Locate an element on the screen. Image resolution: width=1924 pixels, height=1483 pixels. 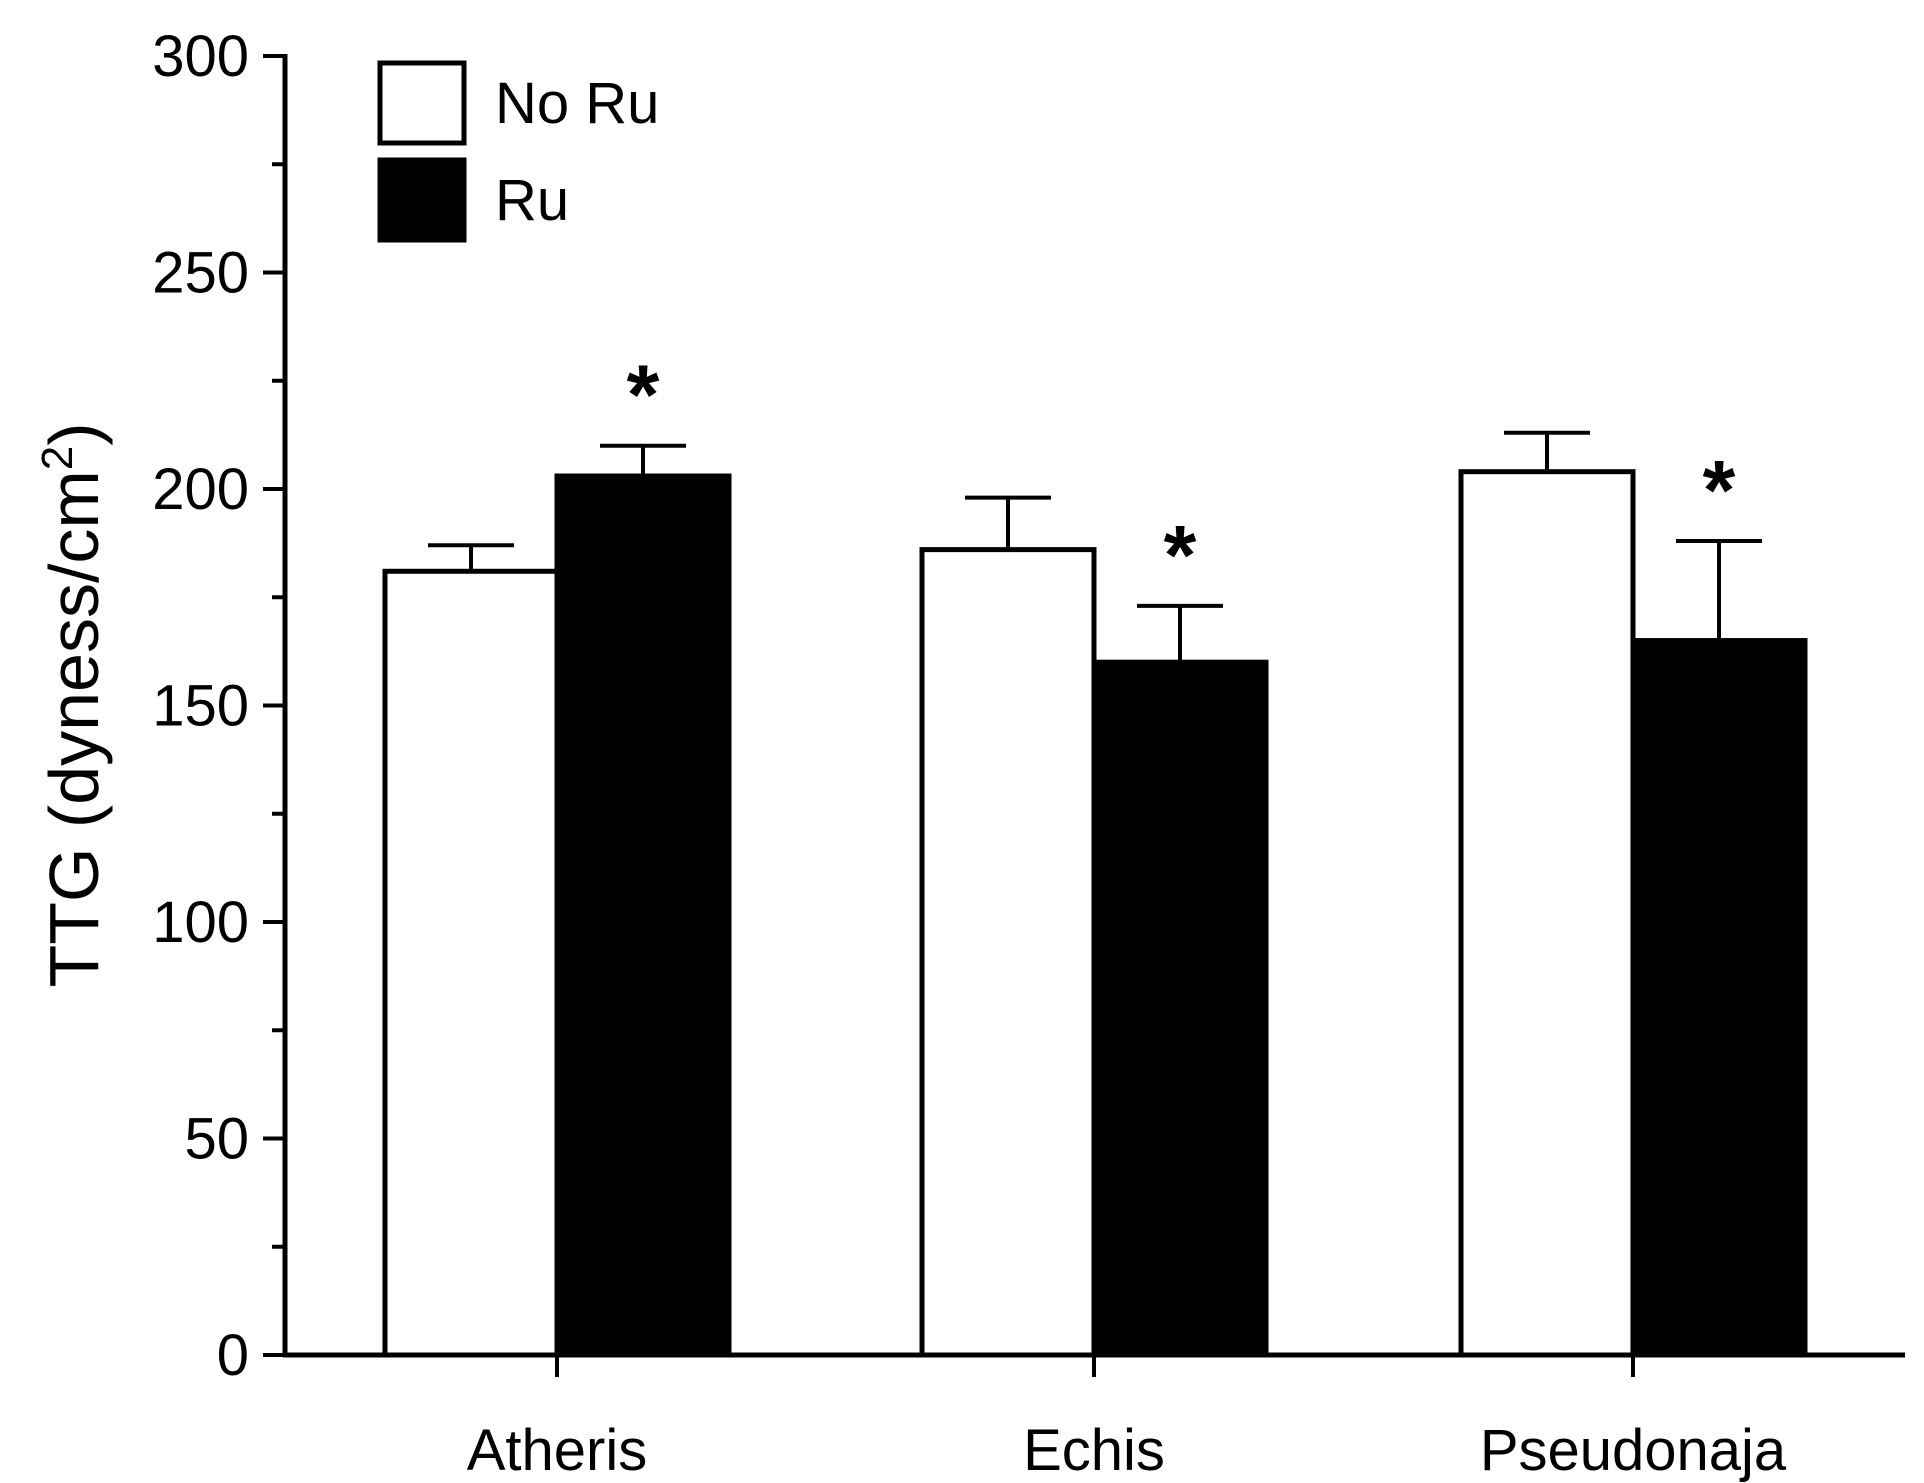
y-tick-label: 200 is located at coordinates (200, 489).